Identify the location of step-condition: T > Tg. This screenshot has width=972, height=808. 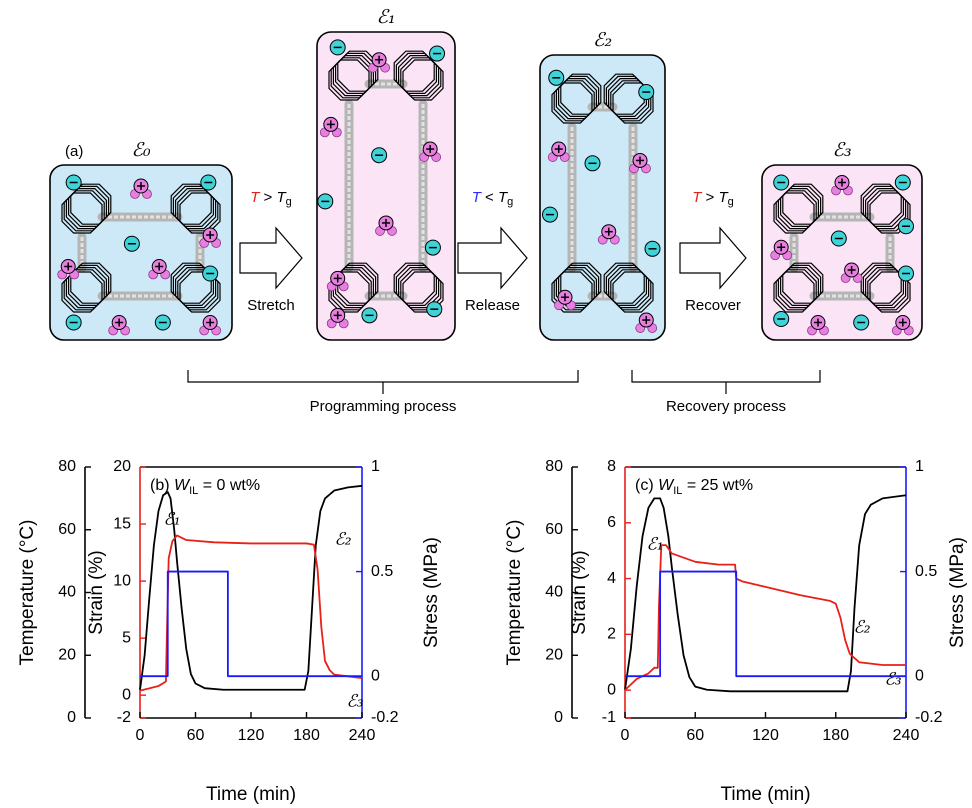
(713, 198).